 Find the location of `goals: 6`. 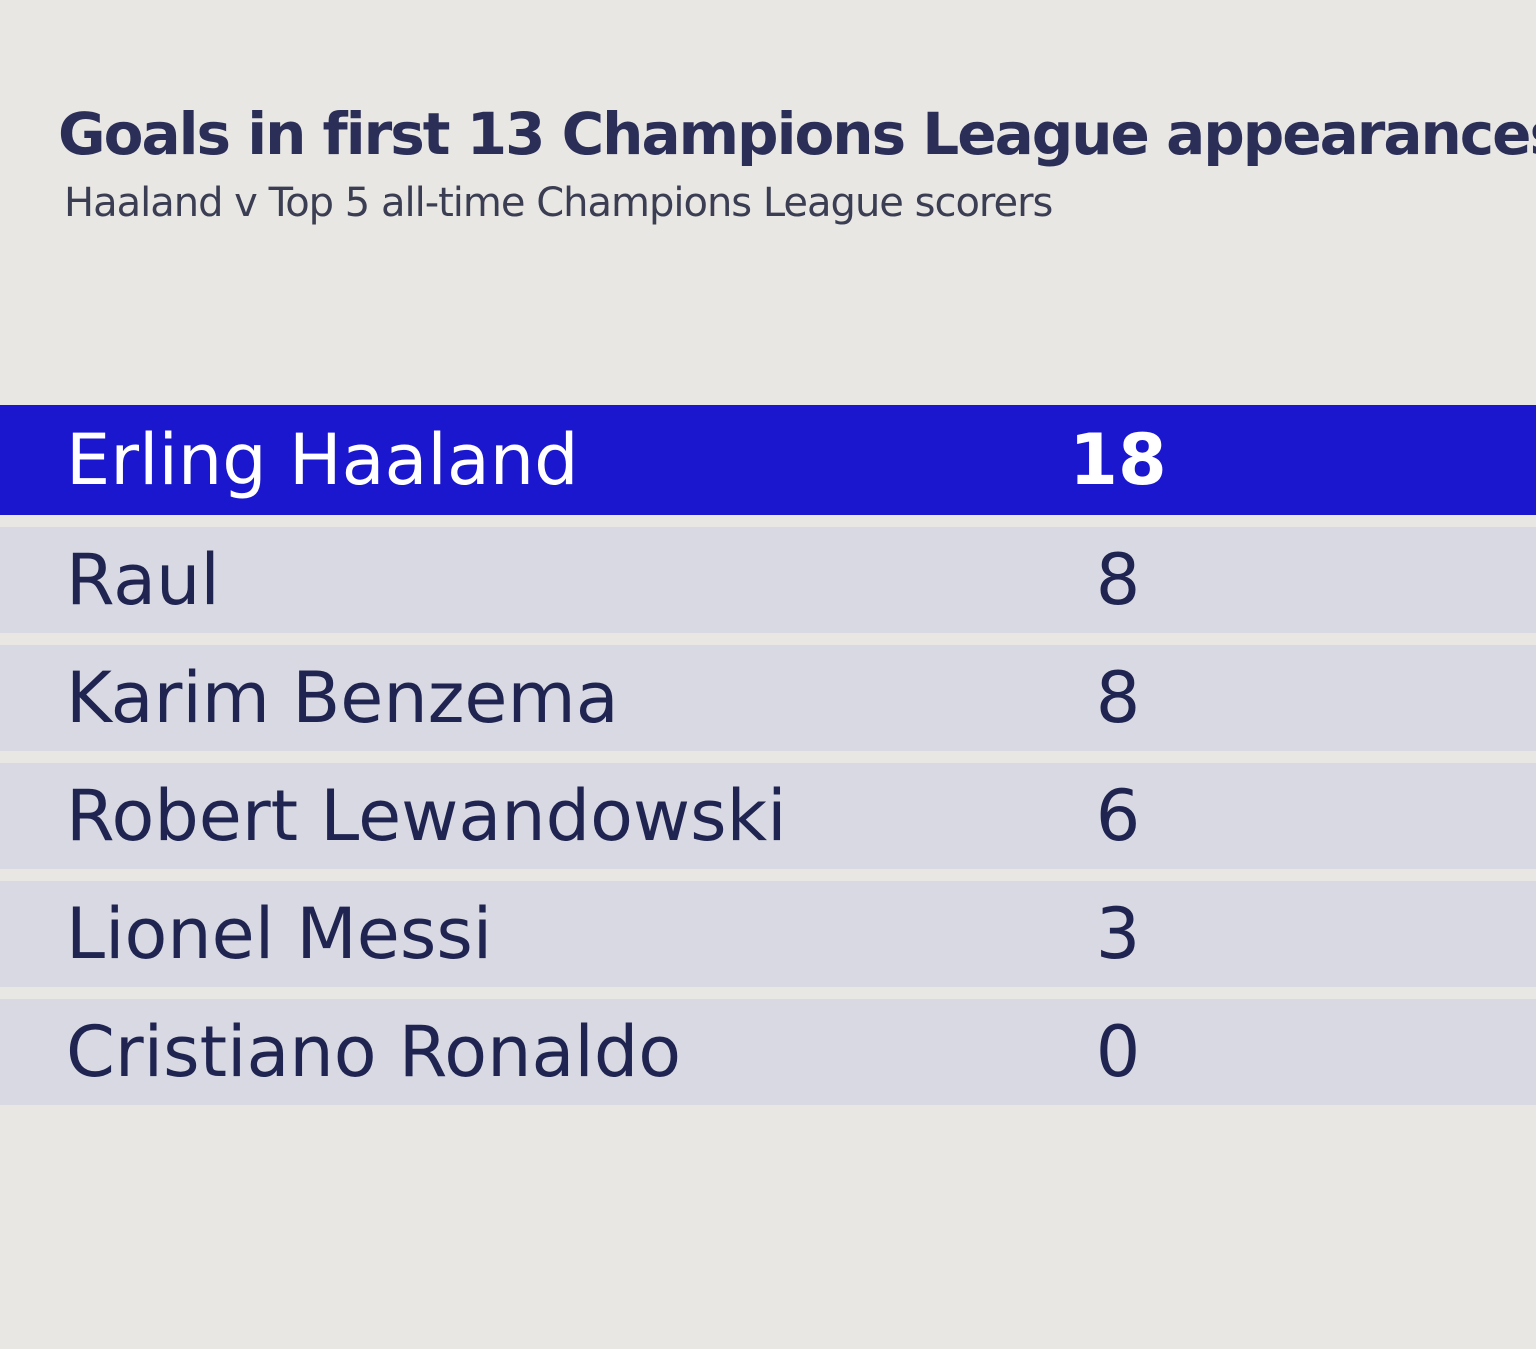

goals: 6 is located at coordinates (1118, 816).